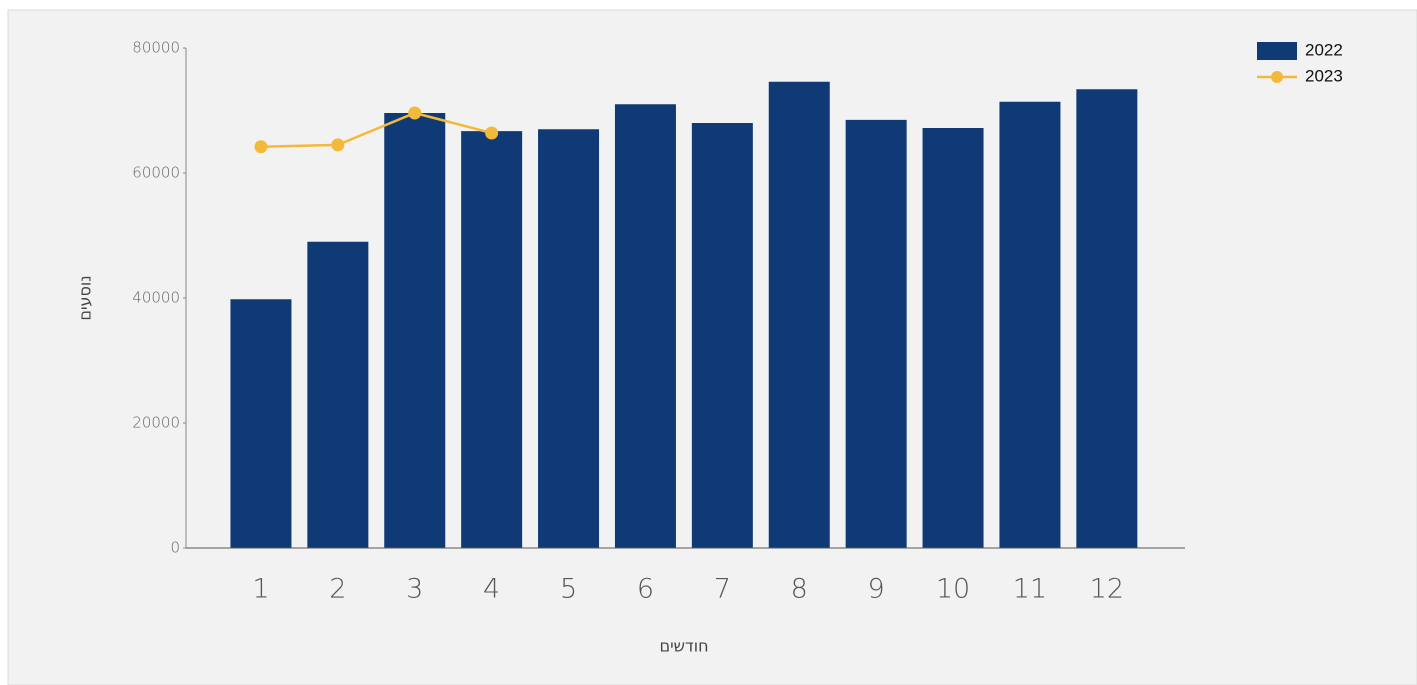 This screenshot has width=1417, height=685. What do you see at coordinates (260, 589) in the screenshot?
I see `x-tick-label: 1` at bounding box center [260, 589].